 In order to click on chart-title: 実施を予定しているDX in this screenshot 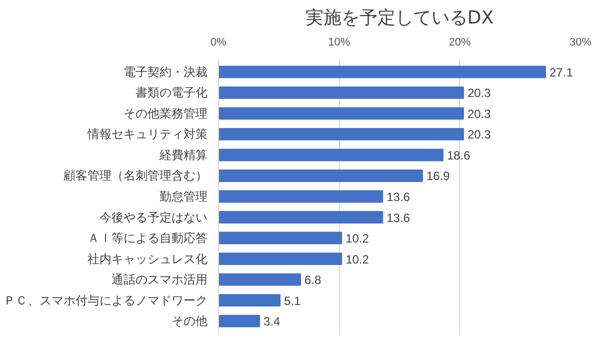, I will do `click(399, 18)`.